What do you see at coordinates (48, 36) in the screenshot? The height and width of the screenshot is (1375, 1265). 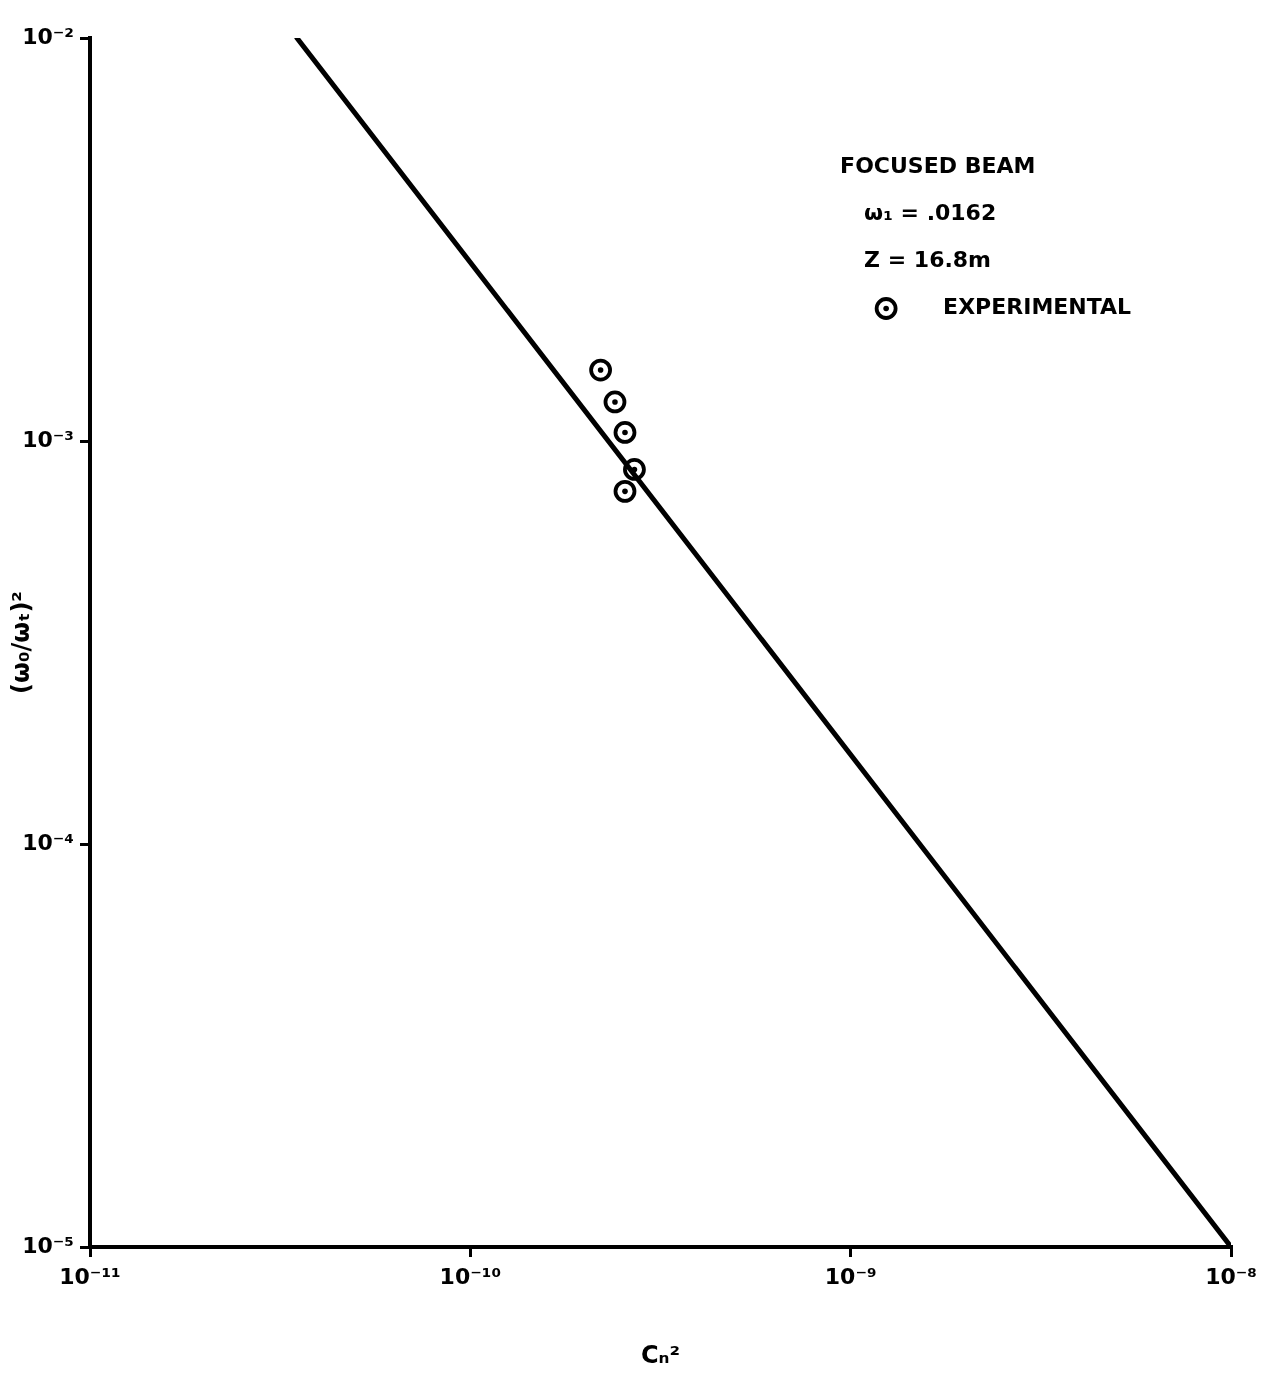 I see `y-tick-label: 10⁻²` at bounding box center [48, 36].